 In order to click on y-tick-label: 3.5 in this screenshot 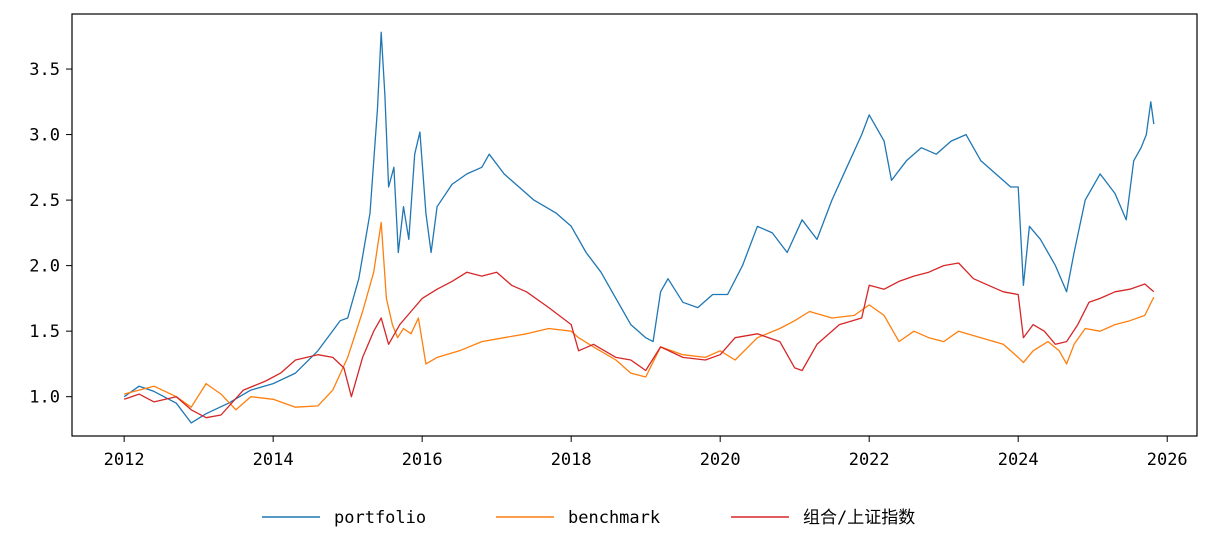, I will do `click(44, 70)`.